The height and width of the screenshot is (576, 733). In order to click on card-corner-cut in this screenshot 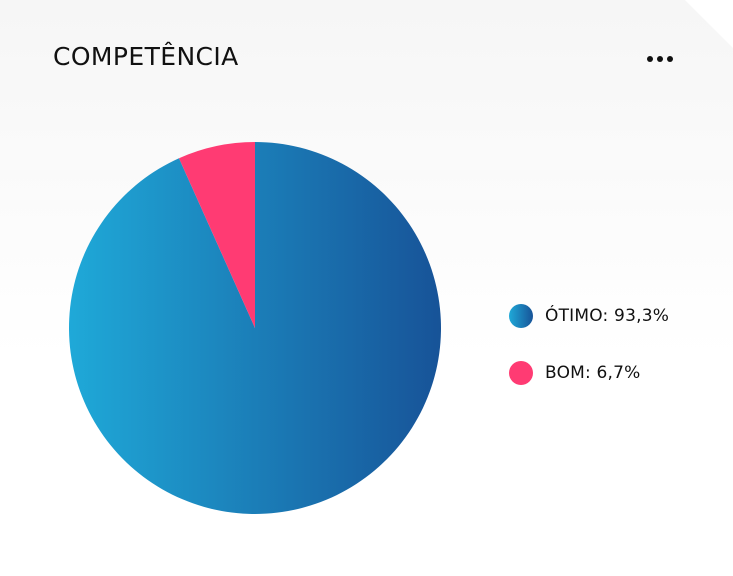, I will do `click(709, 24)`.